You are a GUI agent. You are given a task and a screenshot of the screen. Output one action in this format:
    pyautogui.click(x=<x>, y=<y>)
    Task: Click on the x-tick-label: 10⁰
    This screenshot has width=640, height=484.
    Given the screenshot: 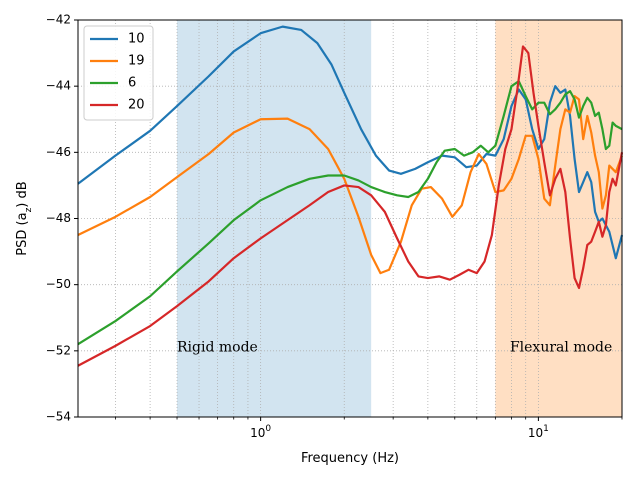 What is the action you would take?
    pyautogui.click(x=260, y=432)
    